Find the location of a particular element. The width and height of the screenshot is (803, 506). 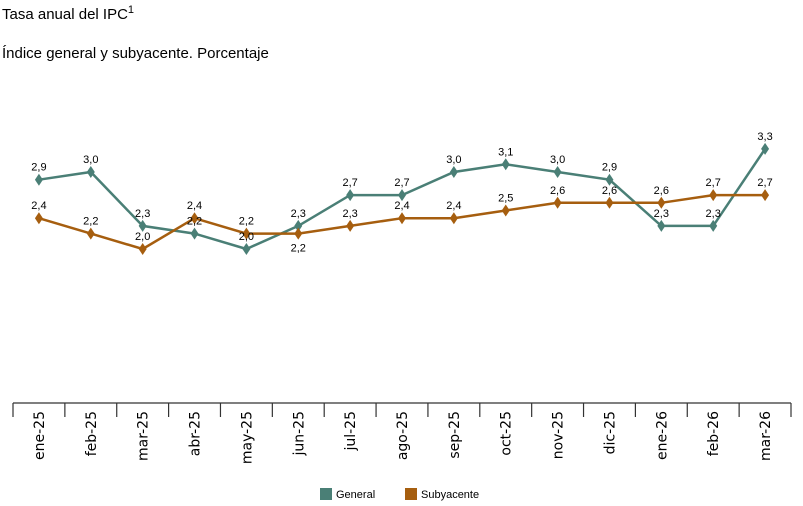

x-tick-label: nov-25 is located at coordinates (559, 435).